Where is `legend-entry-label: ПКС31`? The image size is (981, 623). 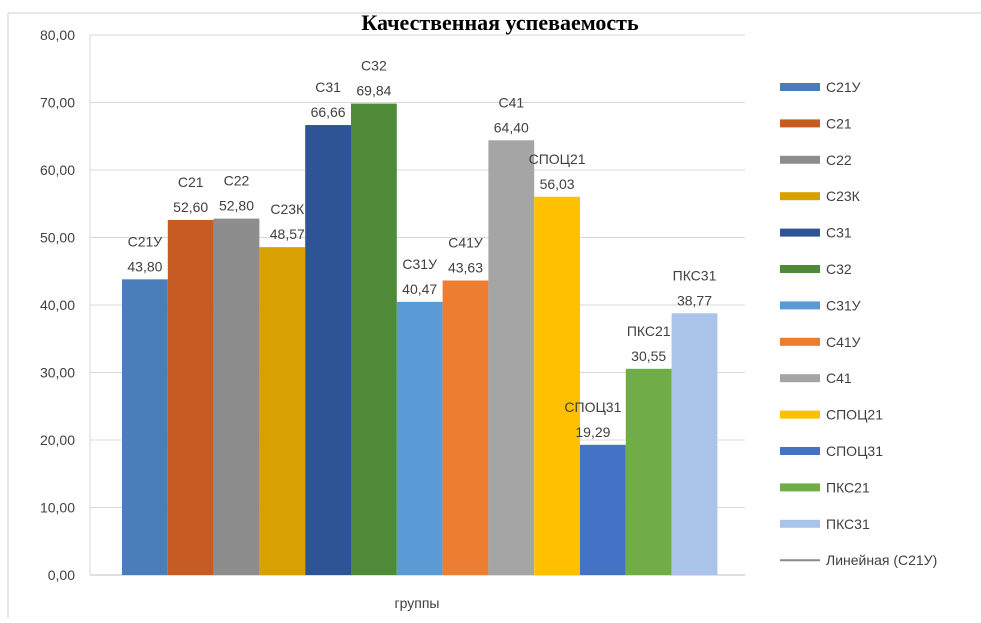 legend-entry-label: ПКС31 is located at coordinates (848, 524).